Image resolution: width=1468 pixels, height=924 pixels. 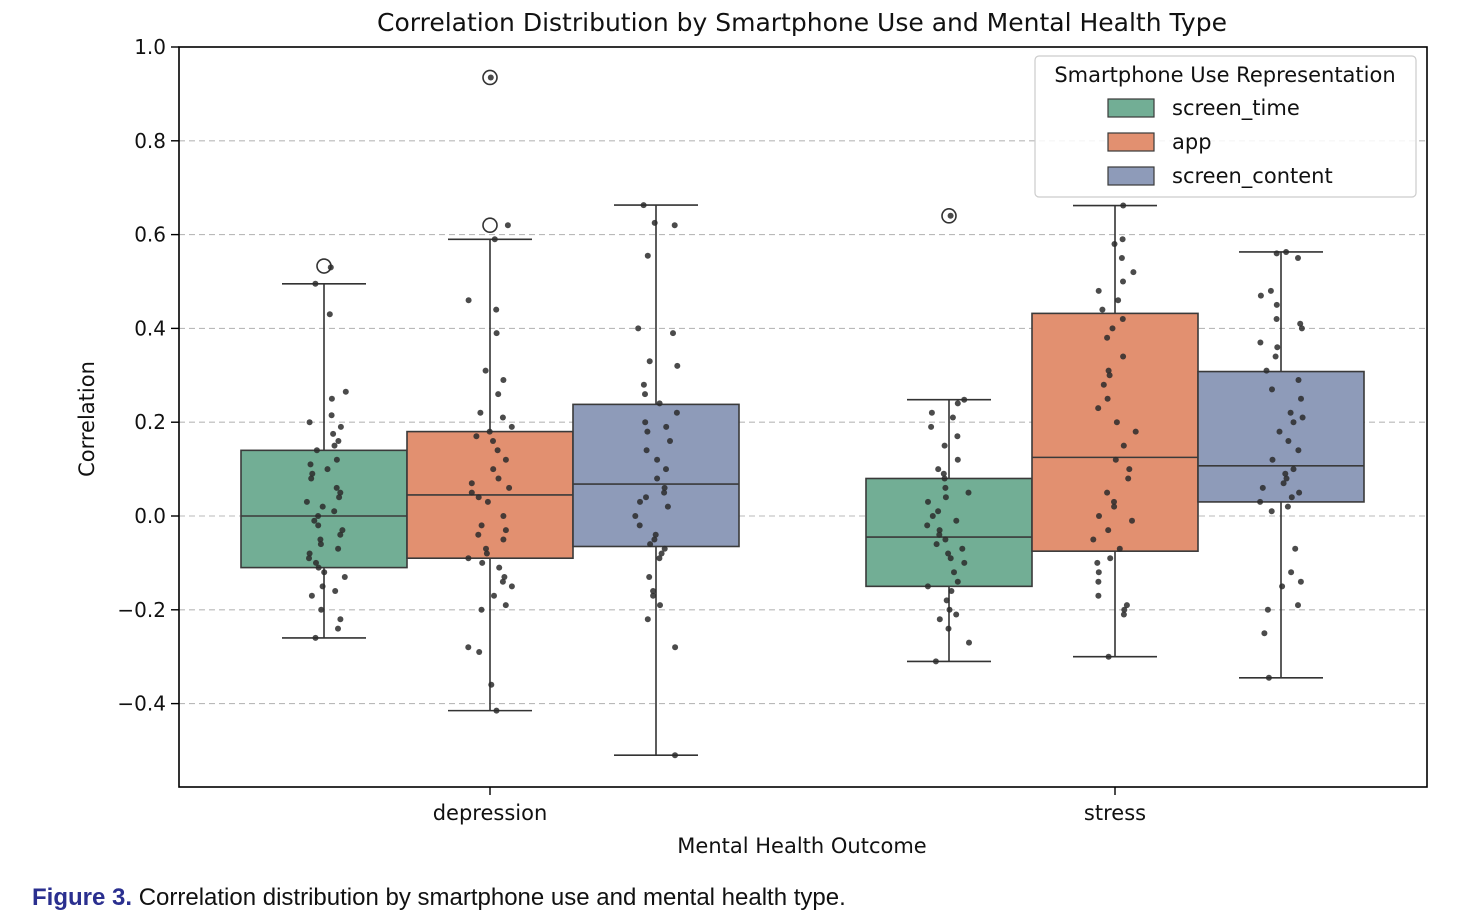 I want to click on legend-swatch-screen_time, so click(x=1131, y=108).